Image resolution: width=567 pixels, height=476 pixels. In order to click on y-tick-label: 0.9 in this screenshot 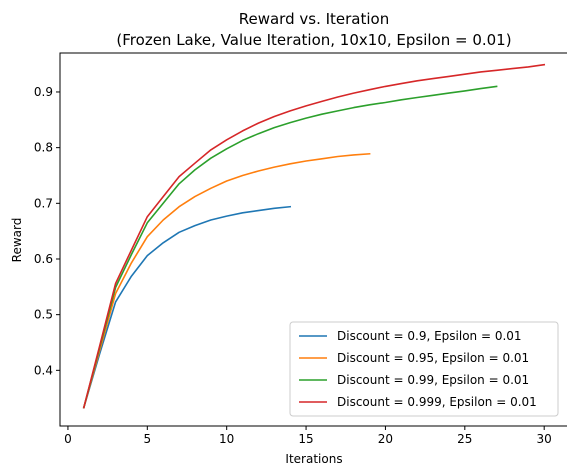, I will do `click(43, 92)`.